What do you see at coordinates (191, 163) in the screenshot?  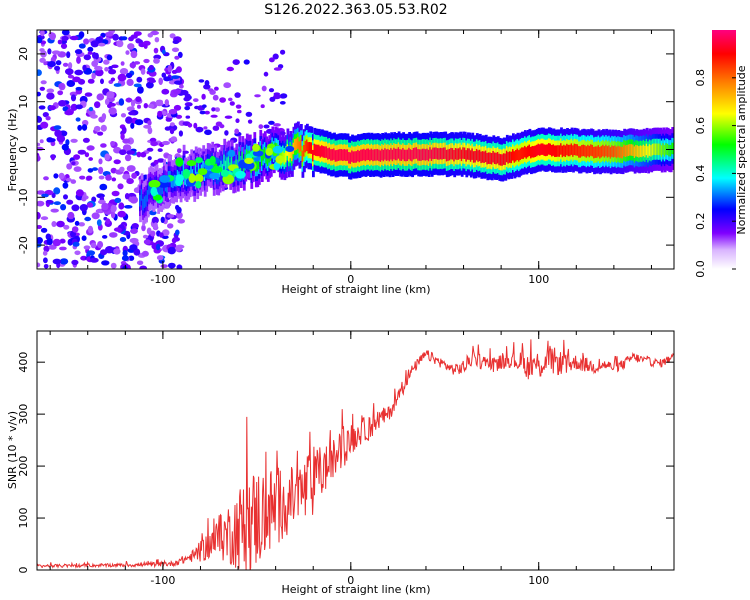 I see `spectrogram-ridge-blob` at bounding box center [191, 163].